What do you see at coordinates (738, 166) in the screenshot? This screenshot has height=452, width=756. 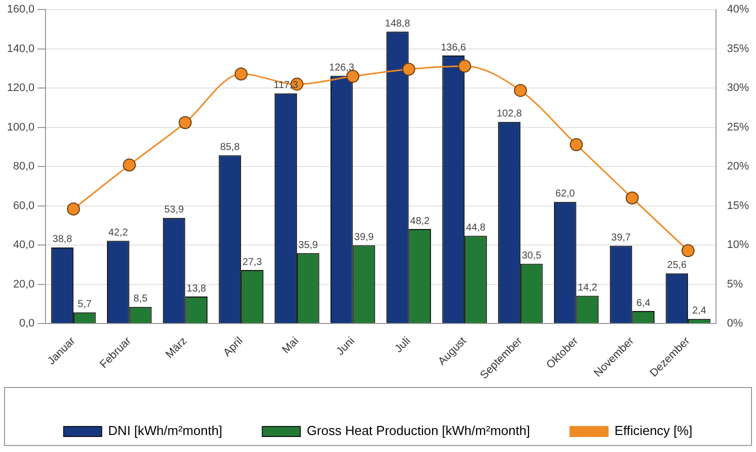 I see `y2-tick-label: 20%` at bounding box center [738, 166].